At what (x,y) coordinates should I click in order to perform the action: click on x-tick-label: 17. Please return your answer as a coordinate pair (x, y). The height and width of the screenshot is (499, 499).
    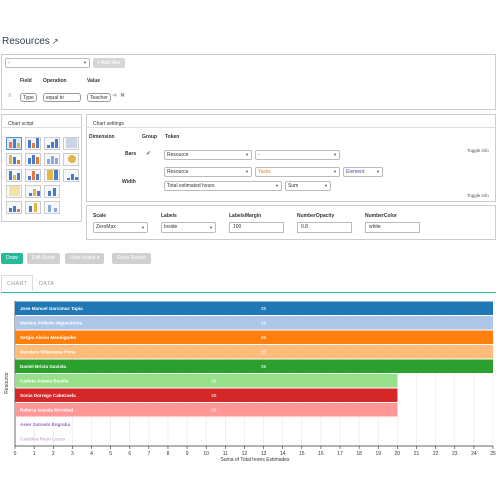
    Looking at the image, I should click on (340, 454).